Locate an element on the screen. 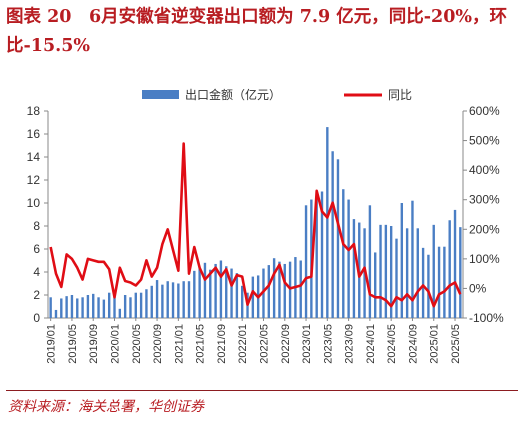 The width and height of the screenshot is (524, 424). left-tick-label: 12 is located at coordinates (34, 180).